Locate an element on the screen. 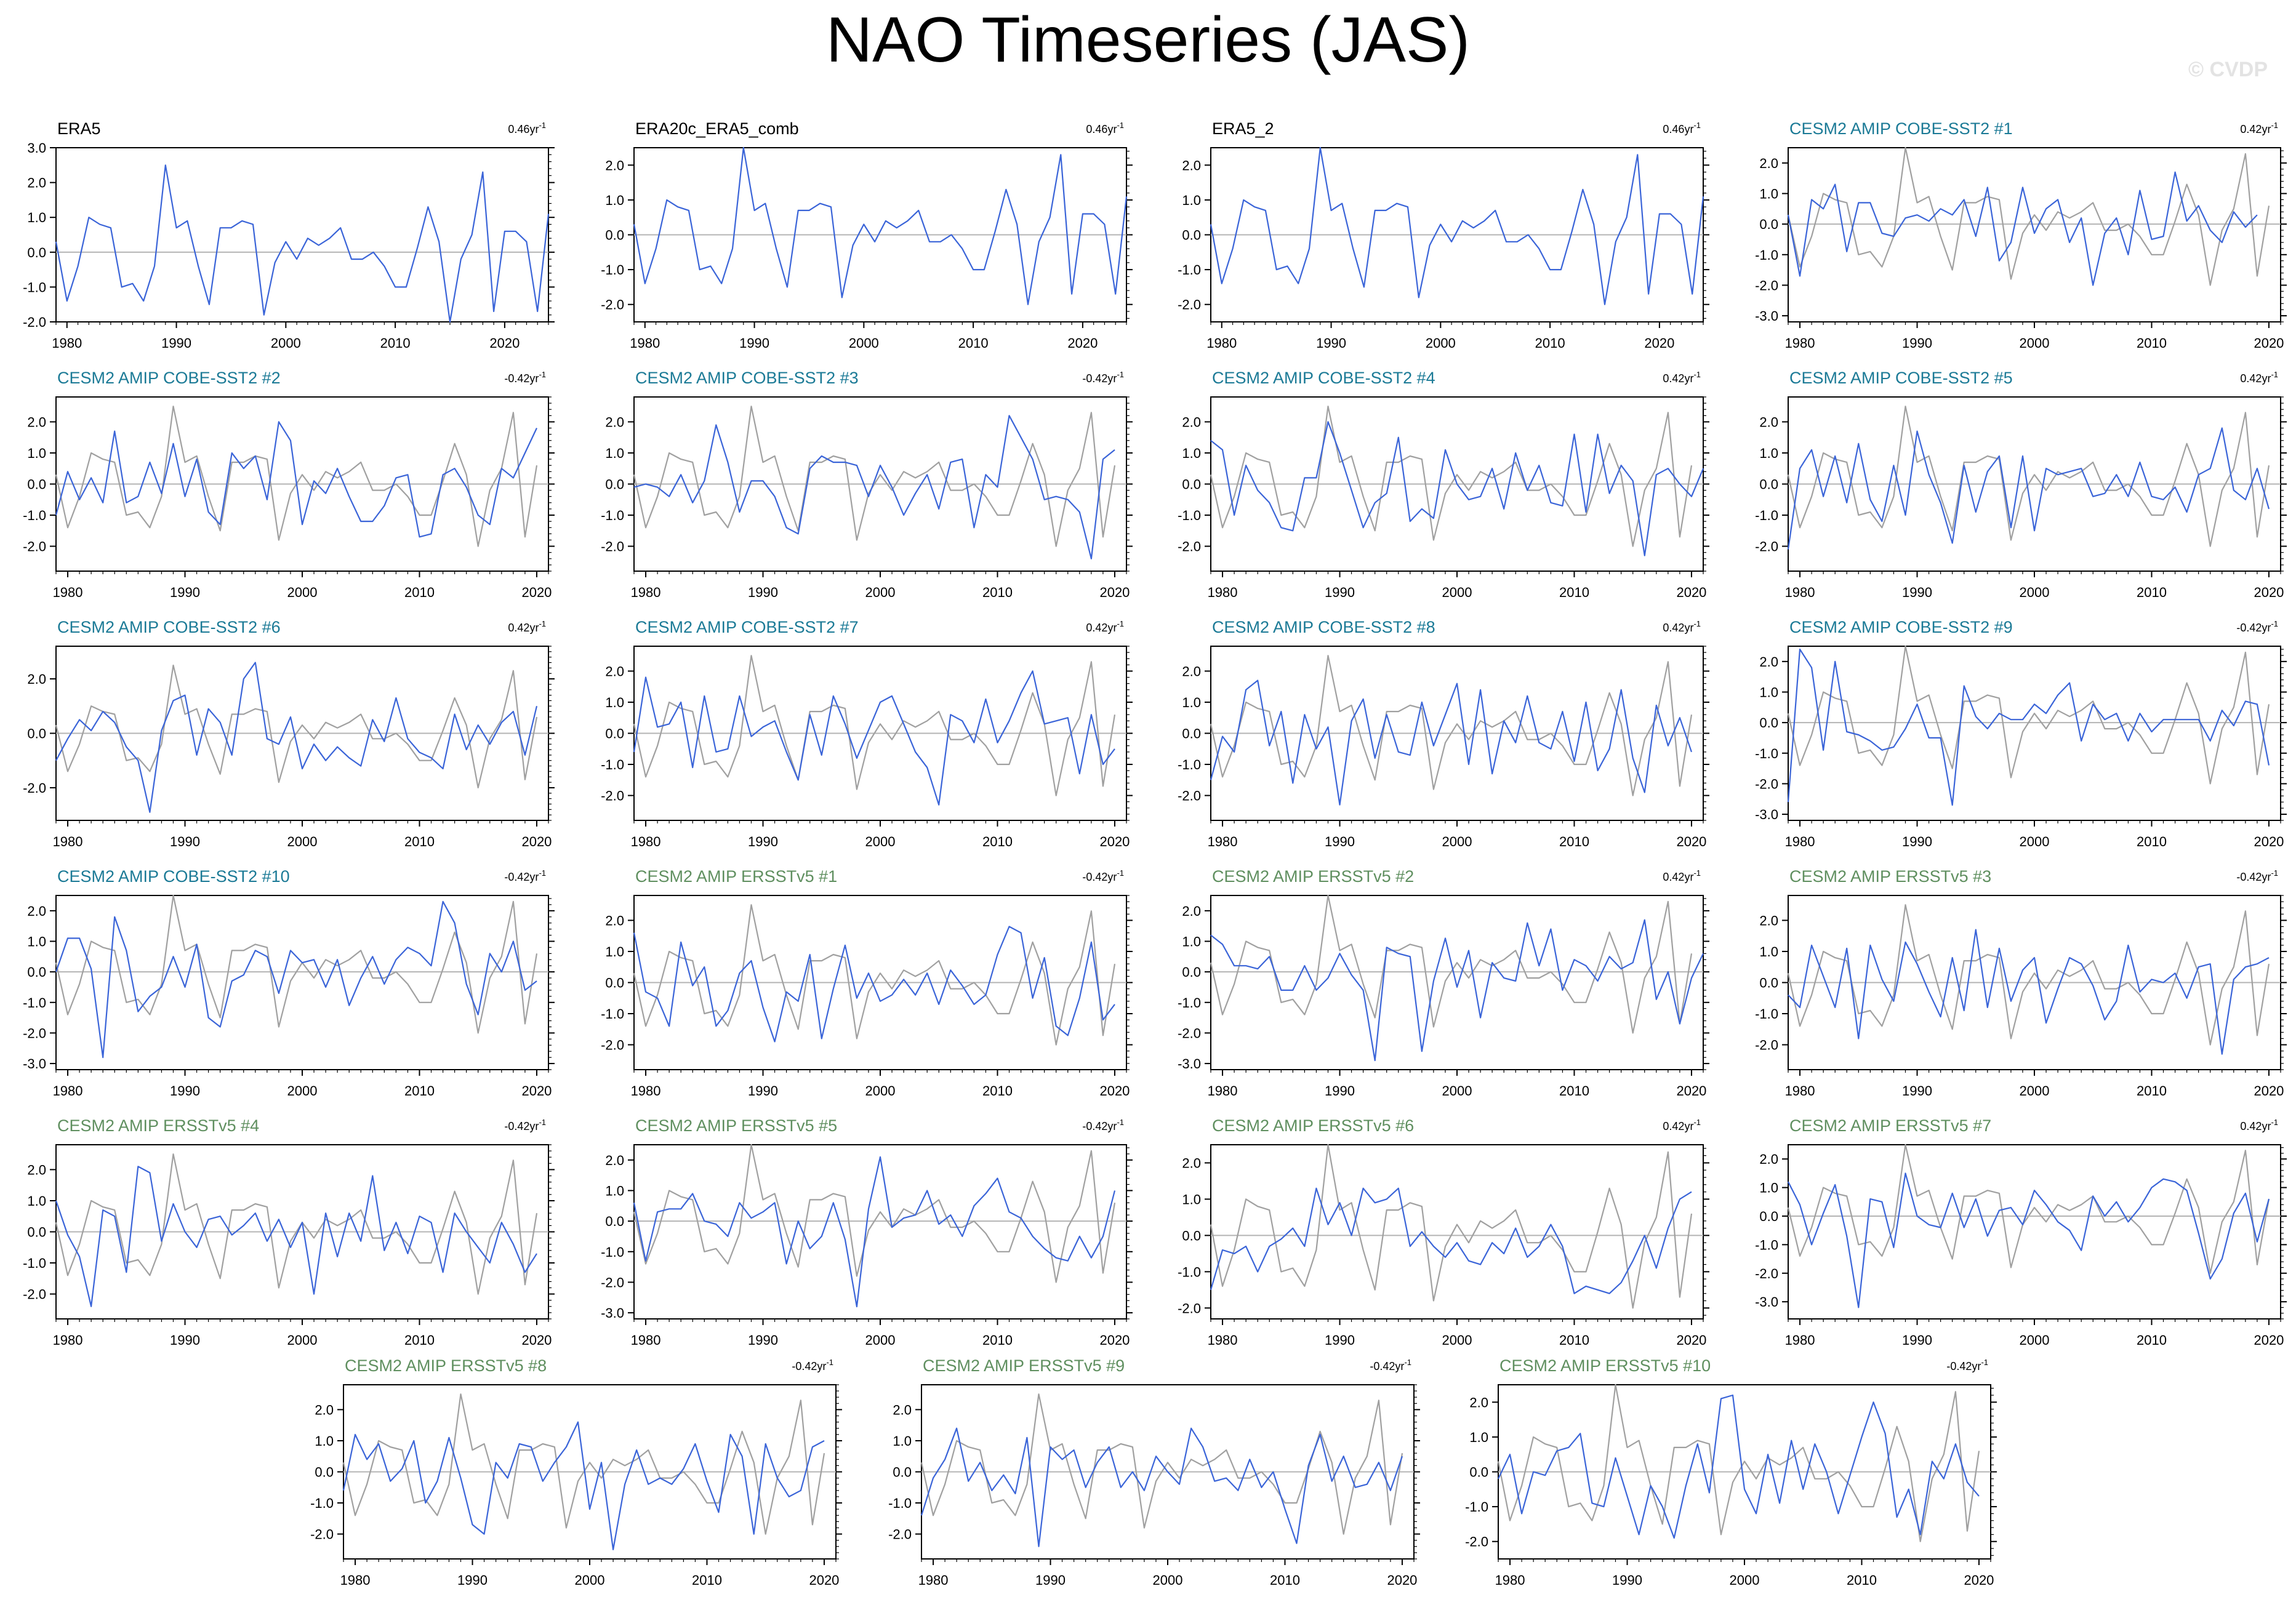 The image size is (2296, 1618). panel-title: CESM2 AMIP COBE-SST2 #9 is located at coordinates (1901, 627).